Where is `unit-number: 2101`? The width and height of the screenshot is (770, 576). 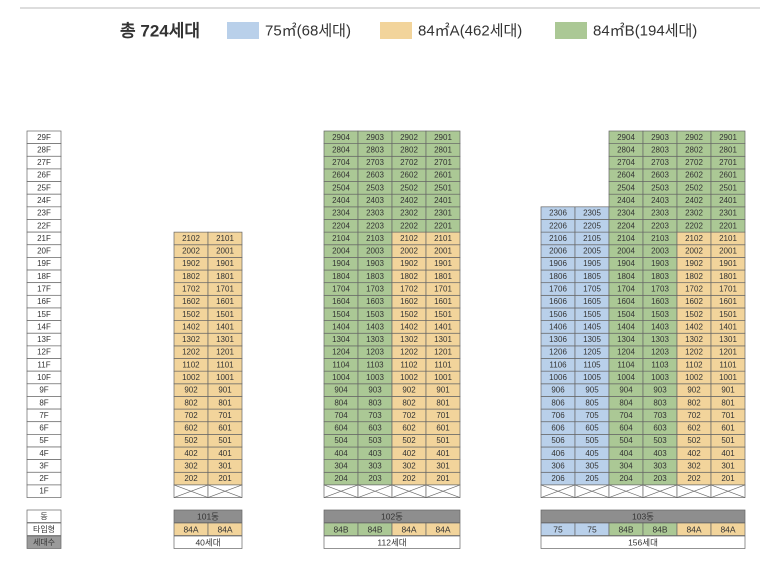
unit-number: 2101 is located at coordinates (225, 238).